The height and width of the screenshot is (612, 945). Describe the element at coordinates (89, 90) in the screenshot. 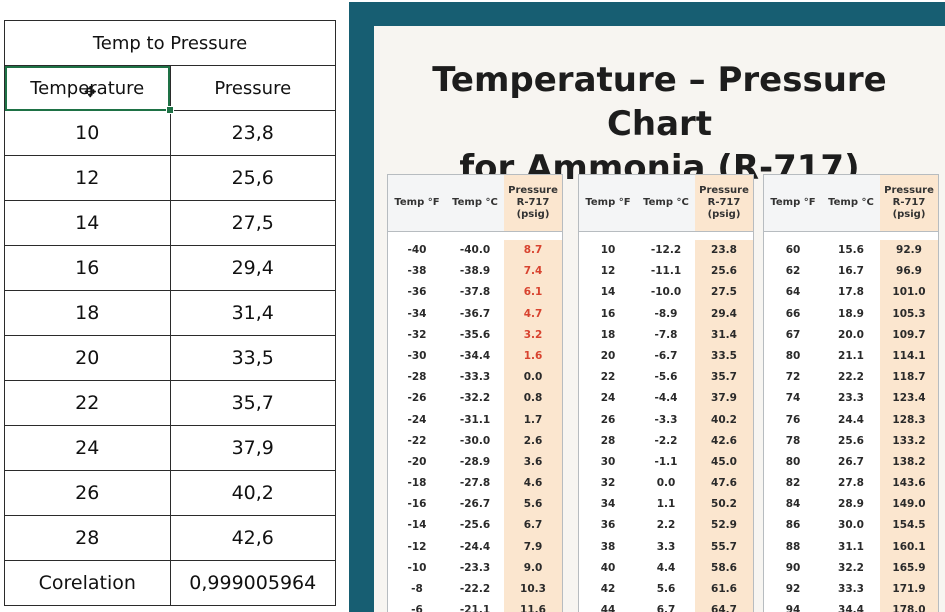

I see `header-cell-temperature: Temperature` at that location.